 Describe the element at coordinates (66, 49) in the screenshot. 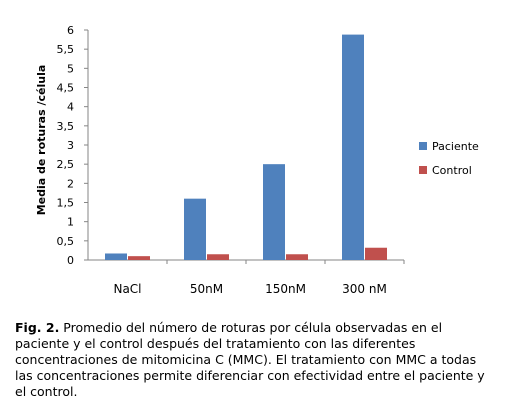

I see `y-tick-label: 5,5` at that location.